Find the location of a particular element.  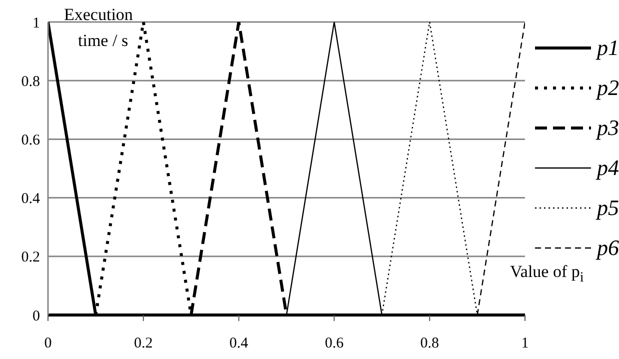

x-tick-label: 0.6 is located at coordinates (334, 344).